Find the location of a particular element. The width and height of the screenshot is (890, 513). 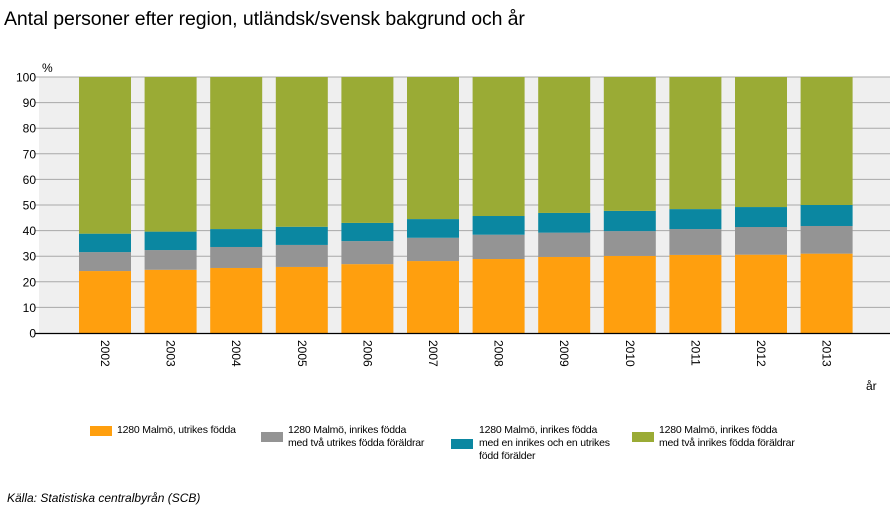

bar-segment-2004-s1 is located at coordinates (236, 257).